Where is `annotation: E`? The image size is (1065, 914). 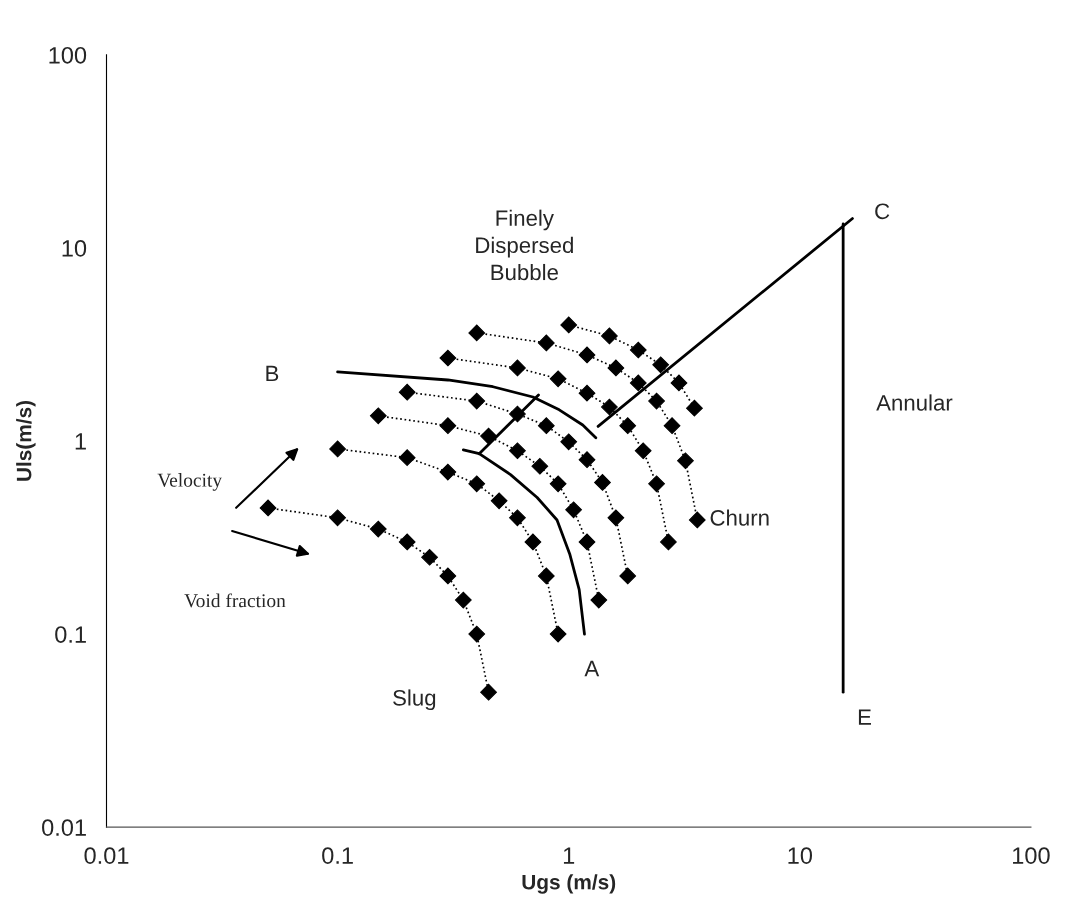 annotation: E is located at coordinates (864, 717).